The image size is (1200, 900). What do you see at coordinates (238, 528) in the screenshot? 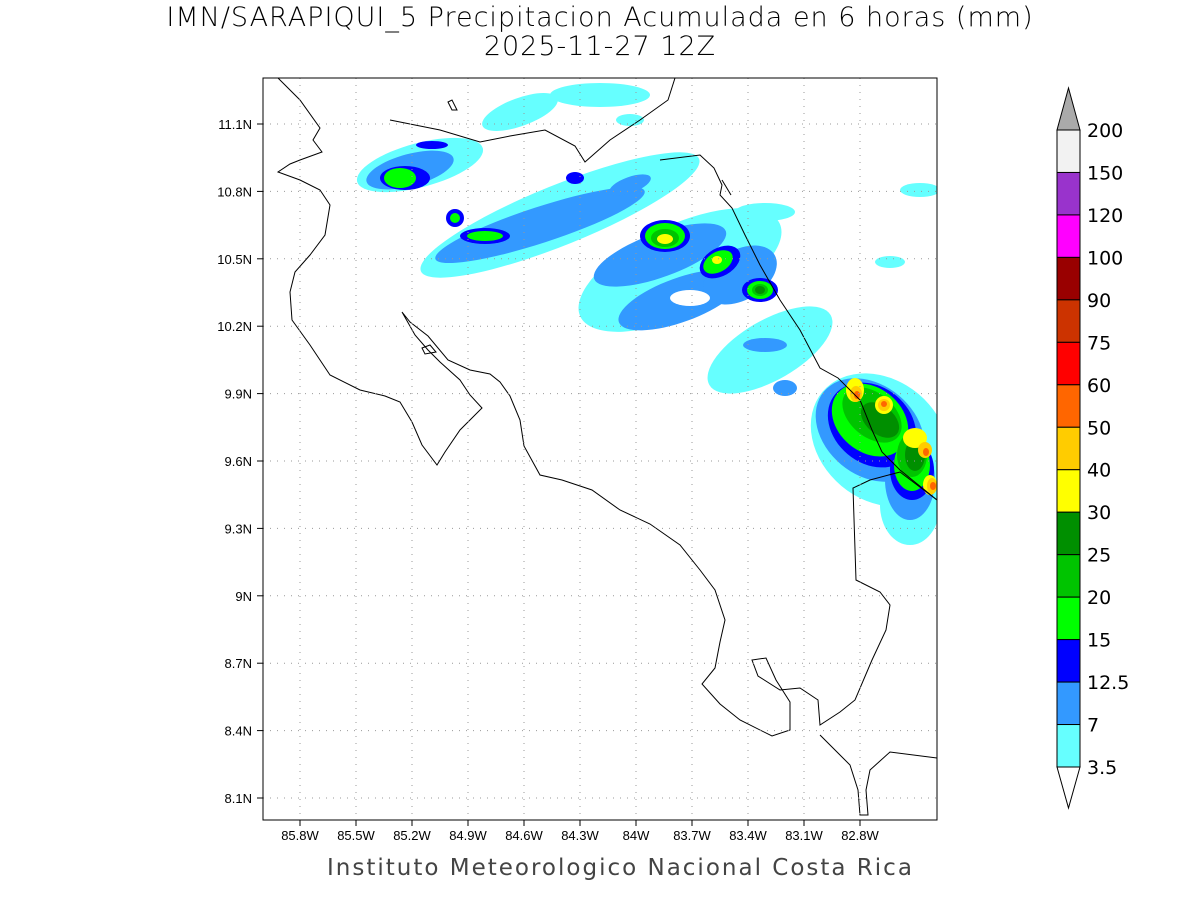
I see `lat-tick-label: 9.3N` at bounding box center [238, 528].